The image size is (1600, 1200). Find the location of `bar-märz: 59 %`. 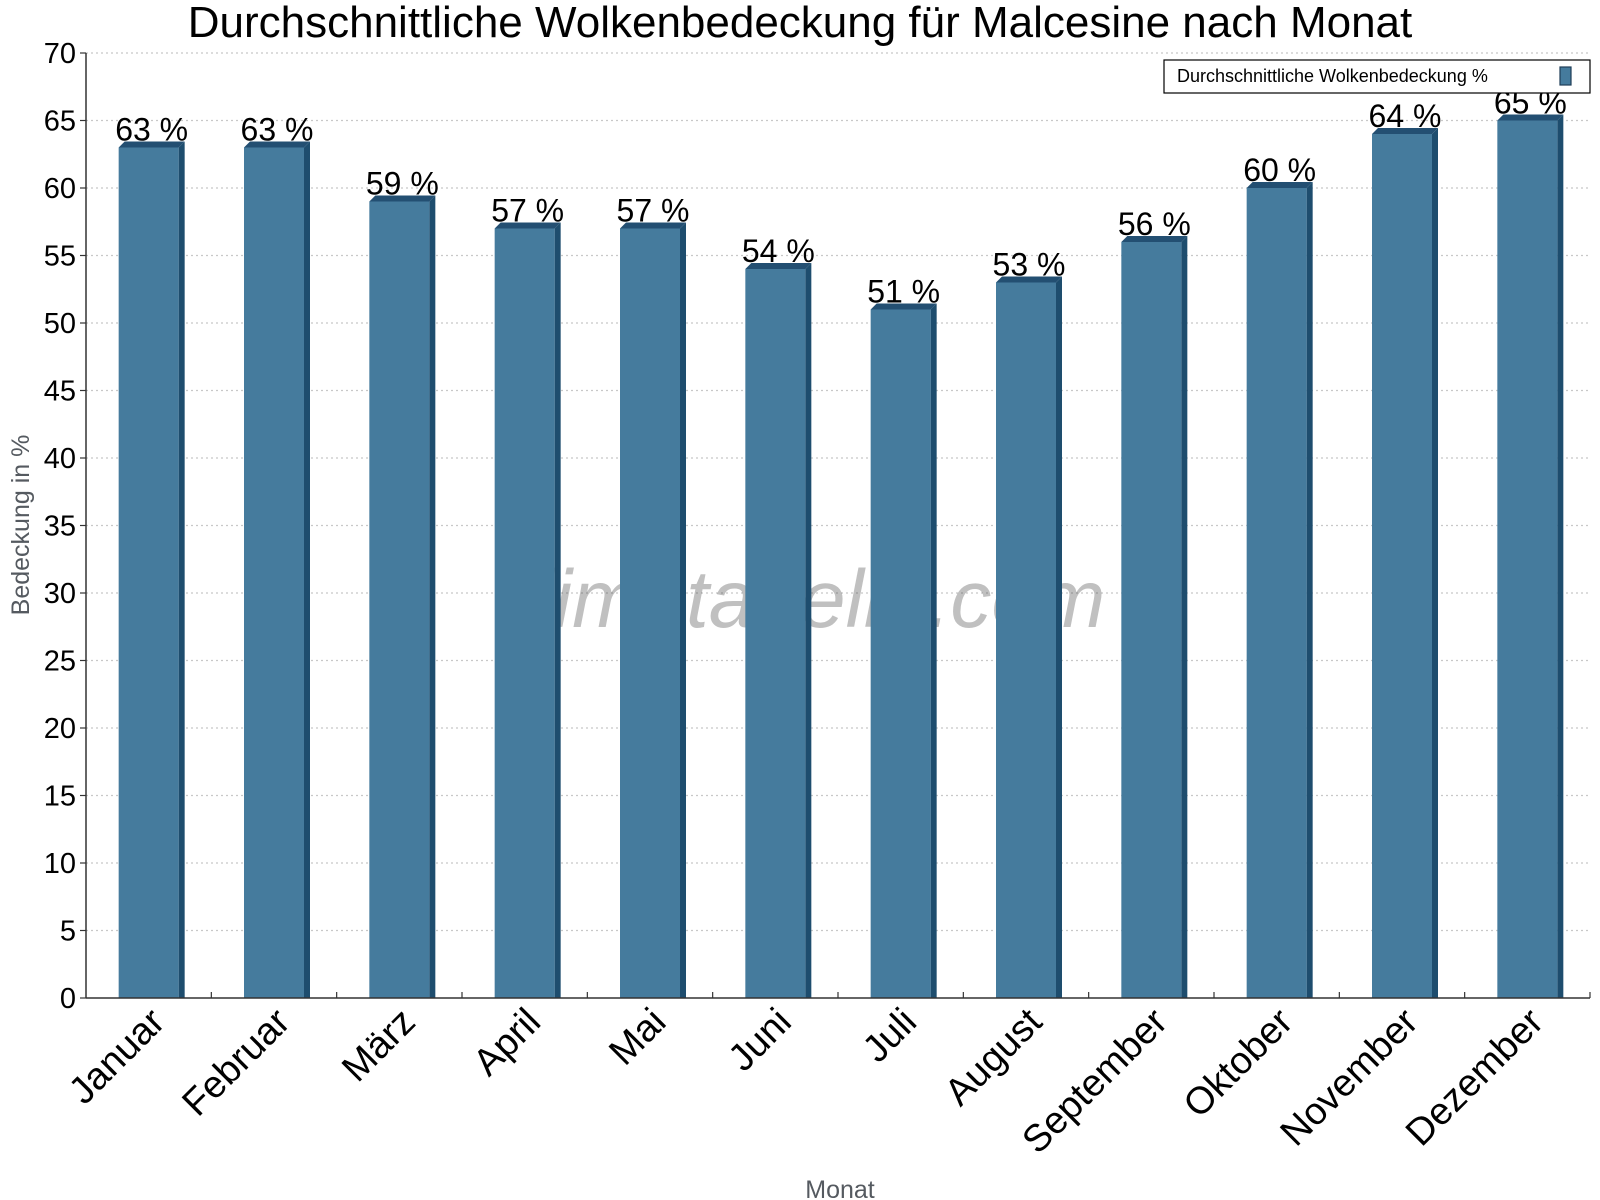

bar-märz: 59 % is located at coordinates (402, 582).